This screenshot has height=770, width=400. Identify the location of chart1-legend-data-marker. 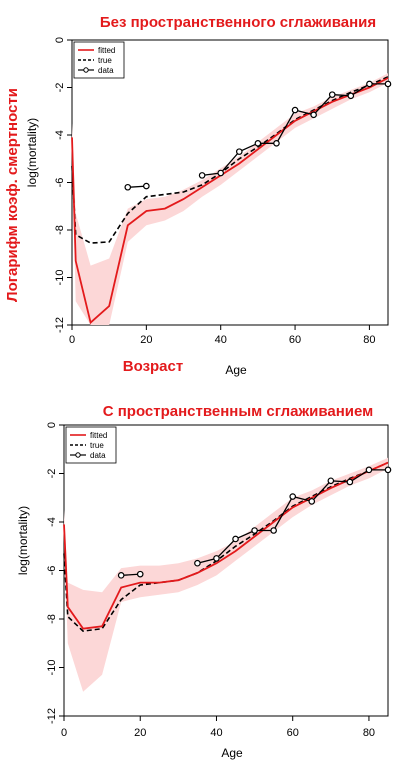
(86, 70).